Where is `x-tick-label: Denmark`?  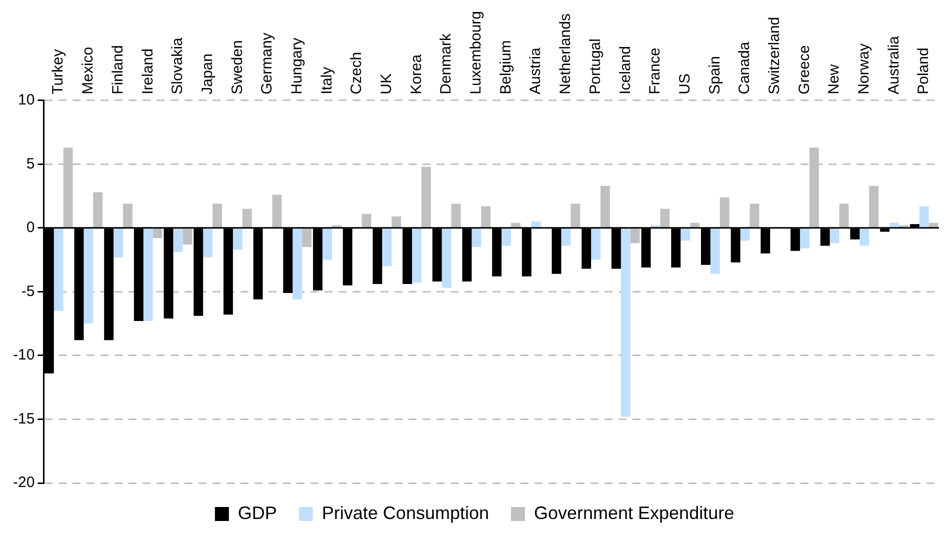 x-tick-label: Denmark is located at coordinates (446, 63).